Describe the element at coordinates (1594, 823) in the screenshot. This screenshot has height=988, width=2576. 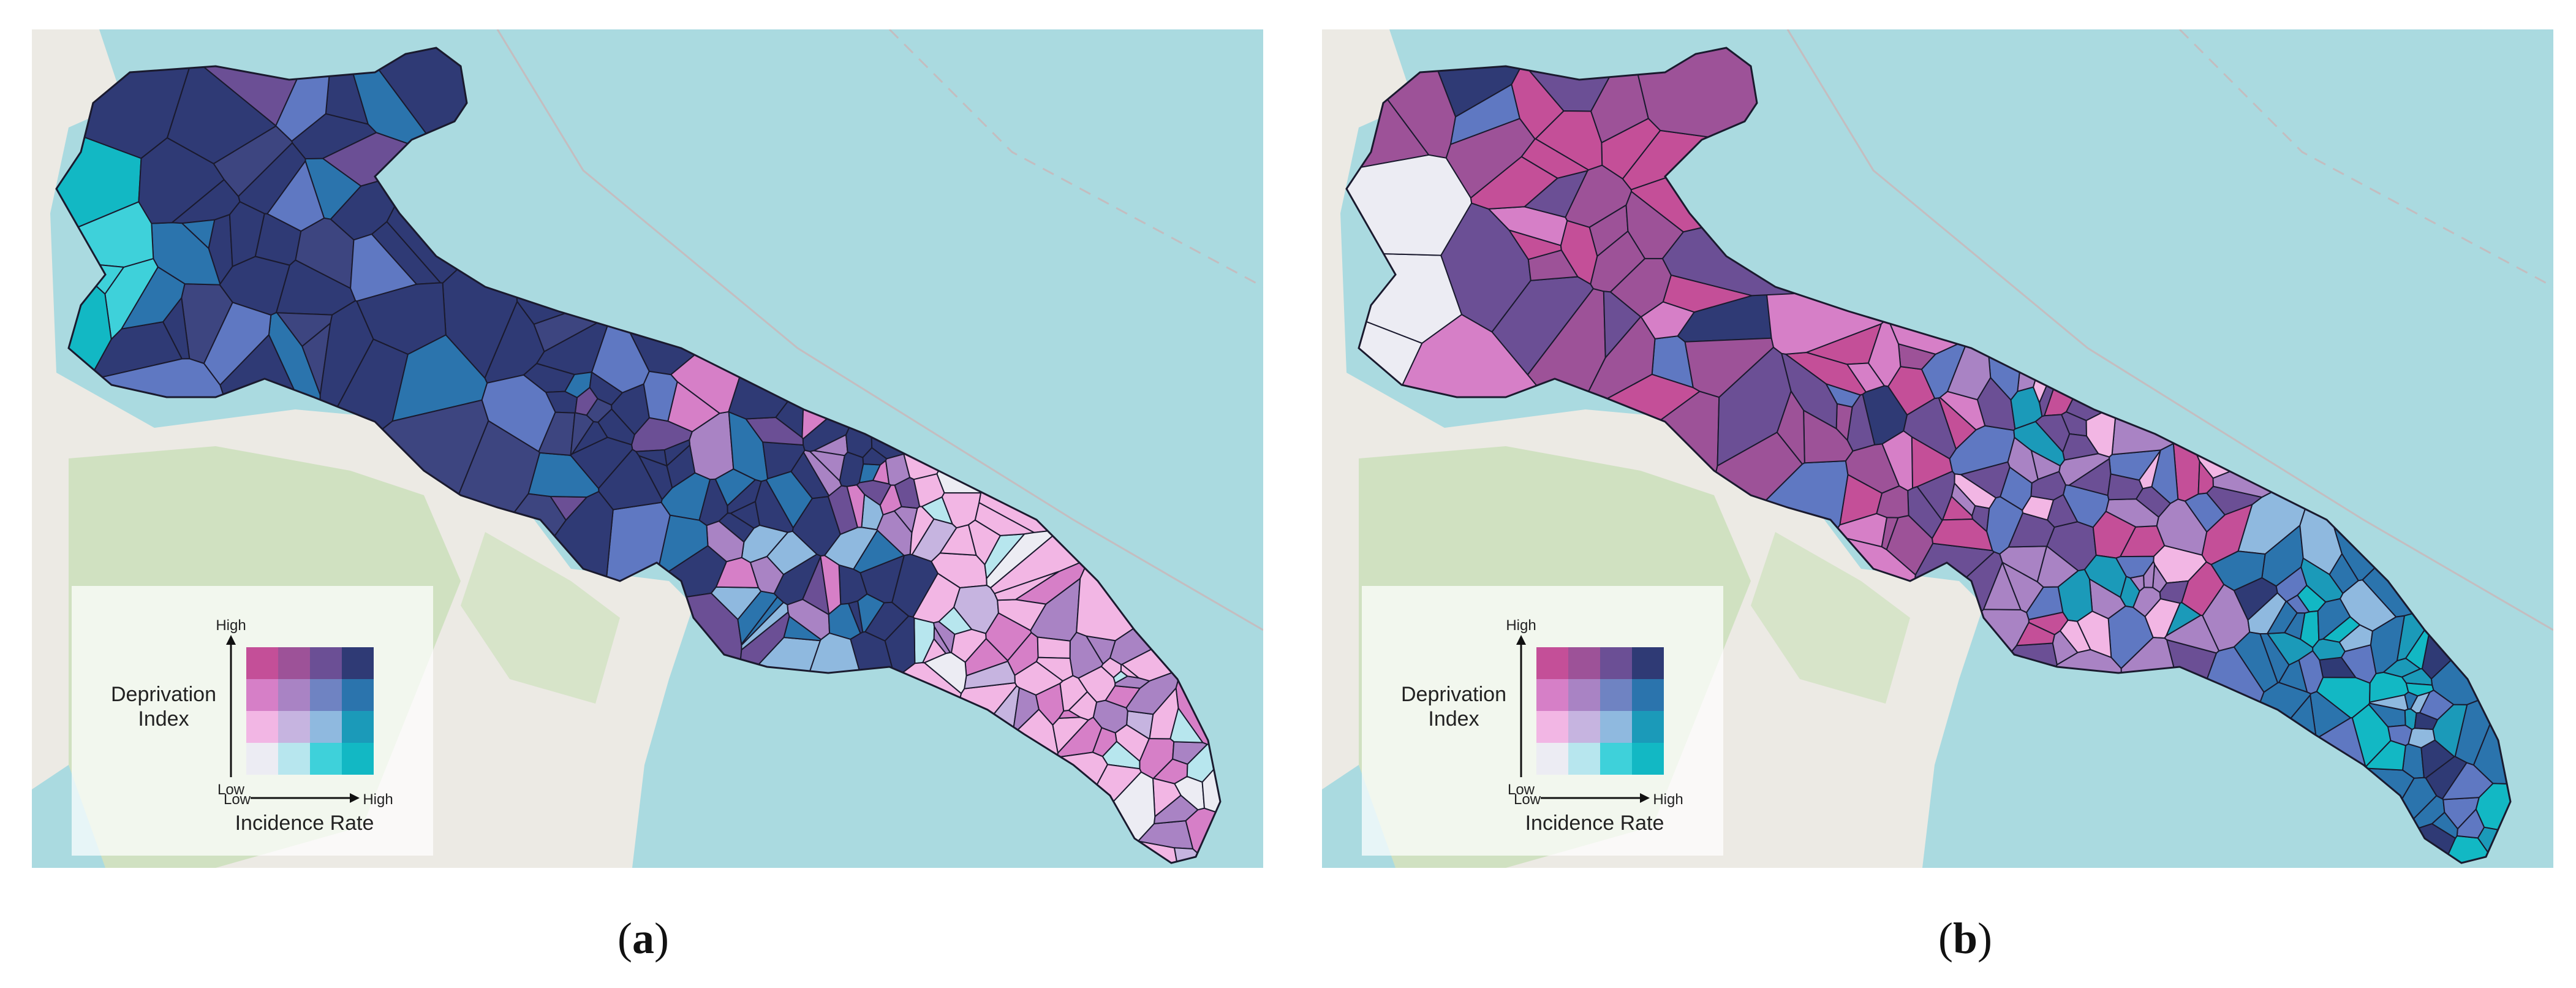
I see `legend-x-title: Incidence Rate` at that location.